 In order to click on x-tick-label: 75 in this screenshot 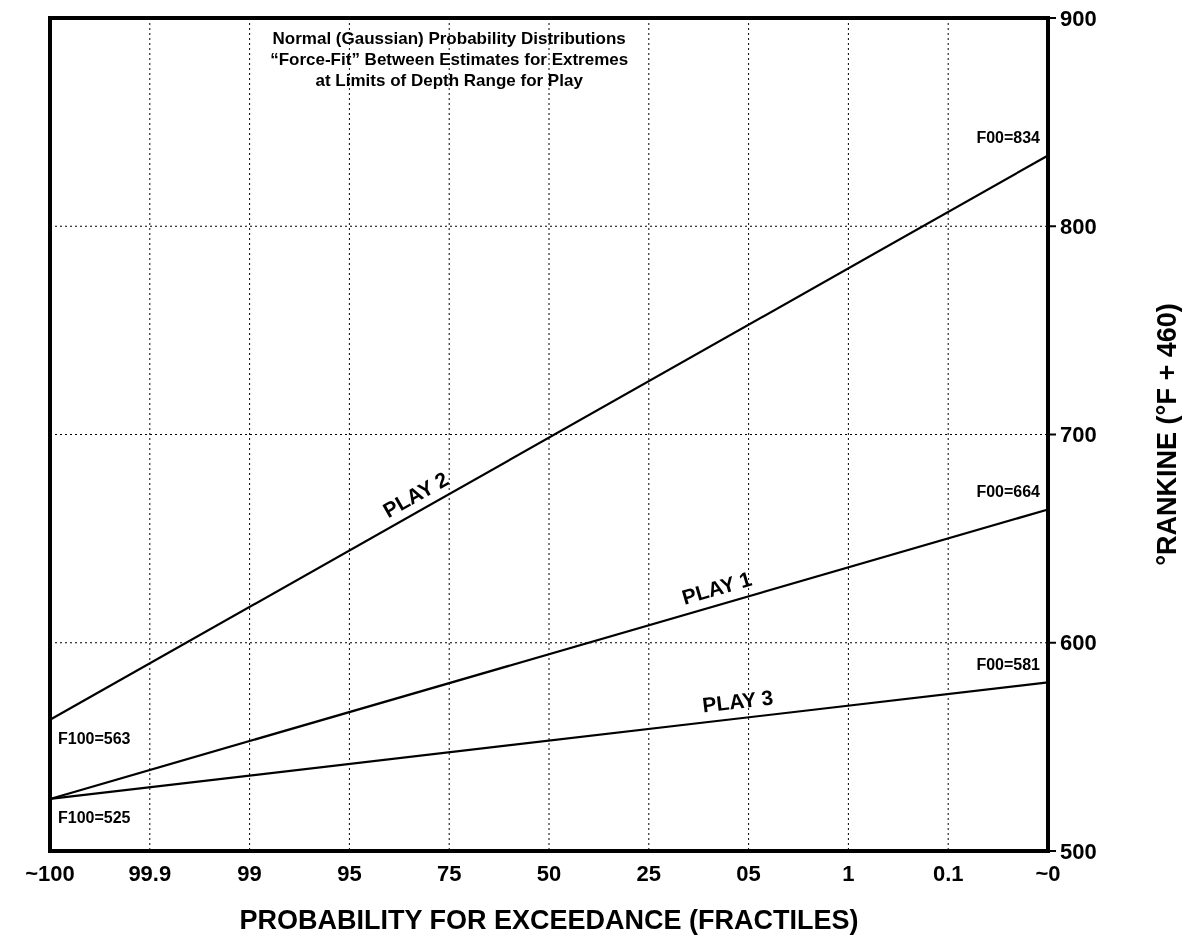, I will do `click(449, 873)`.